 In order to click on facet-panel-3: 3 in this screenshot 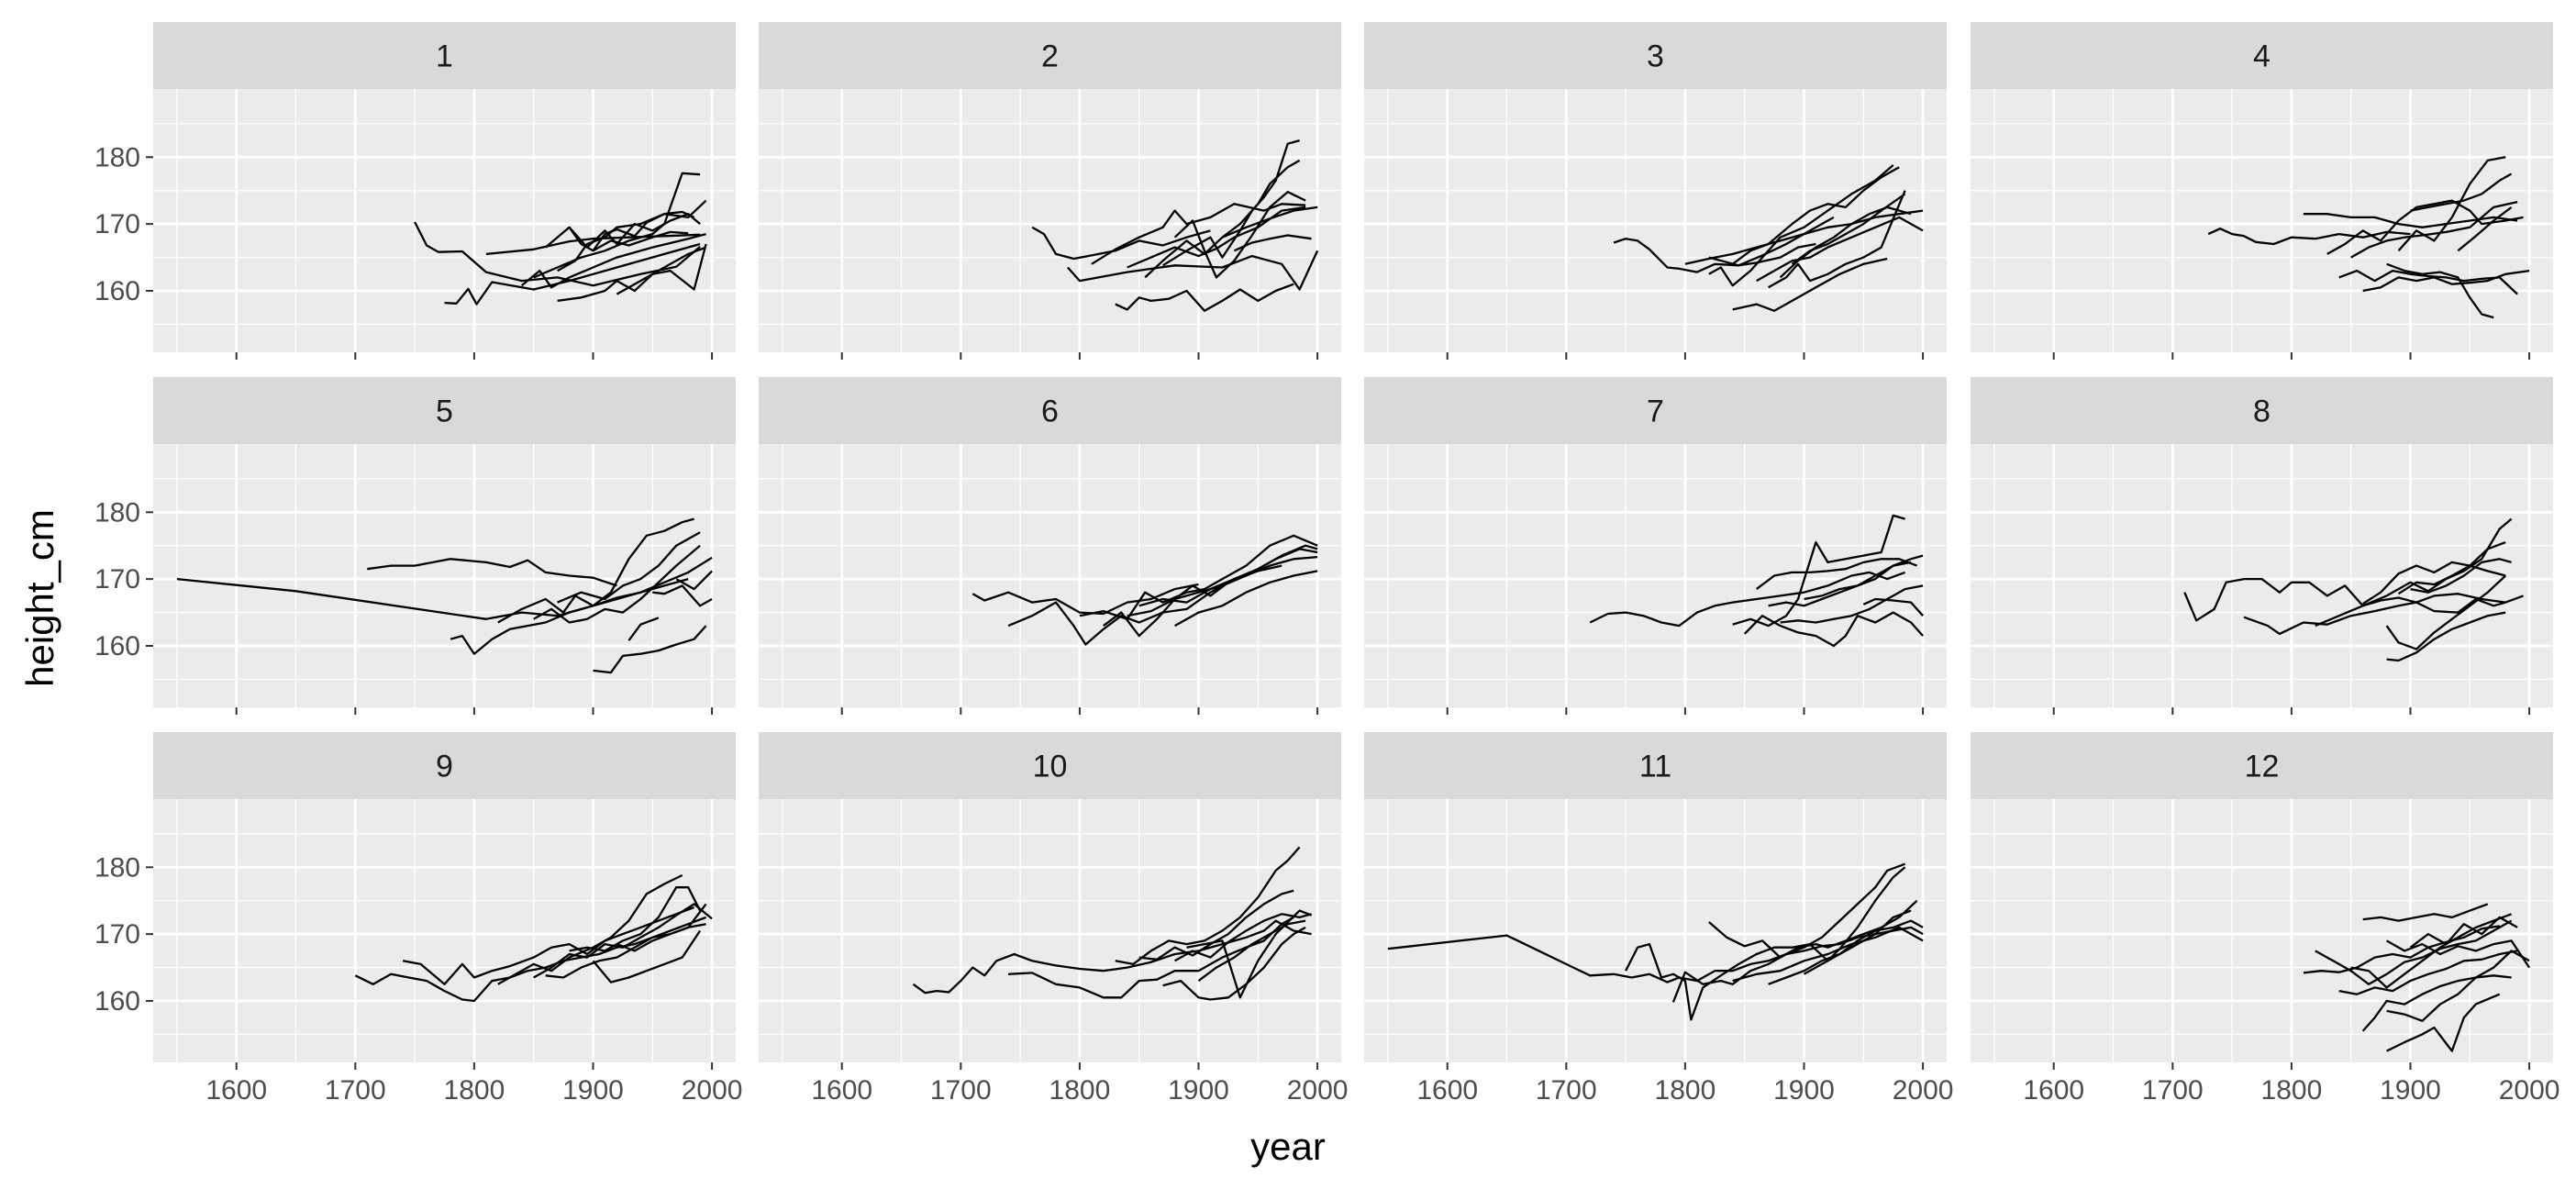, I will do `click(1655, 191)`.